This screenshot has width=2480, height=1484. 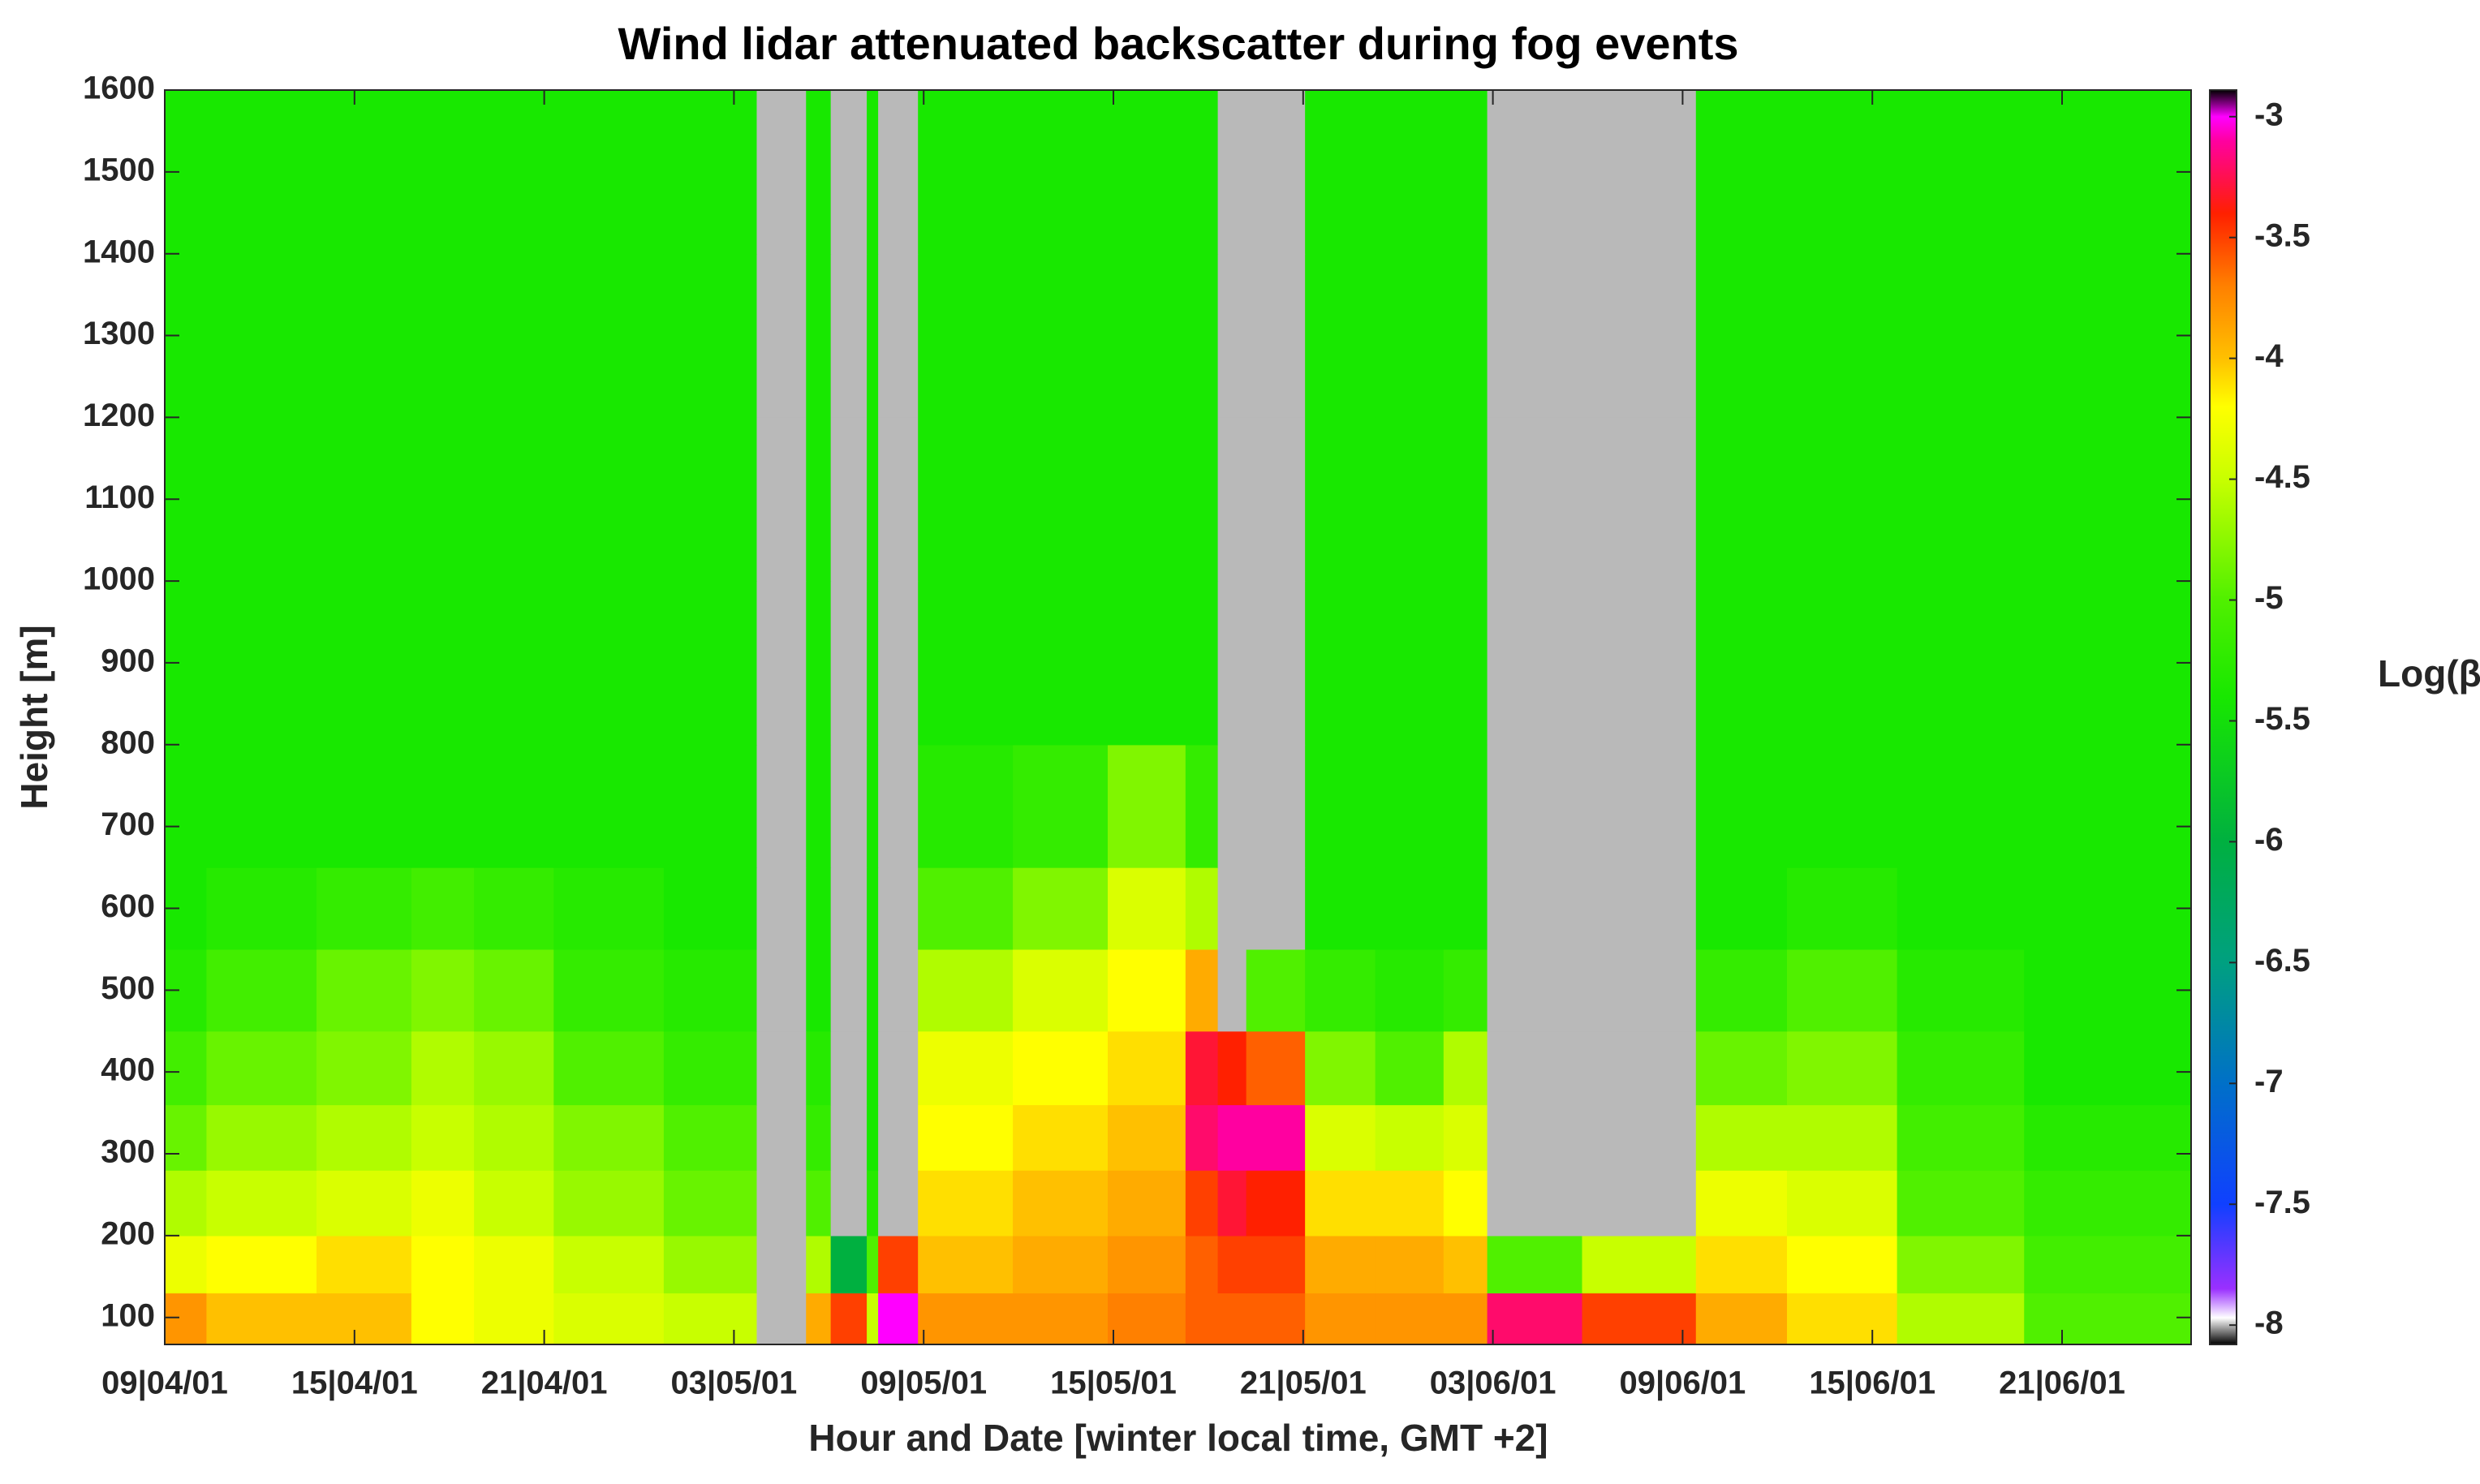 I want to click on x-tick-label: 15|04/01, so click(x=354, y=1383).